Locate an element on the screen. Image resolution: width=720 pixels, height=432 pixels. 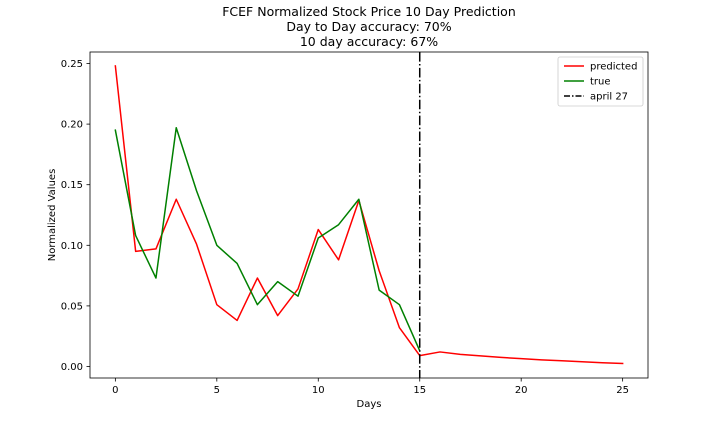
x-tick-label: 5 is located at coordinates (217, 390).